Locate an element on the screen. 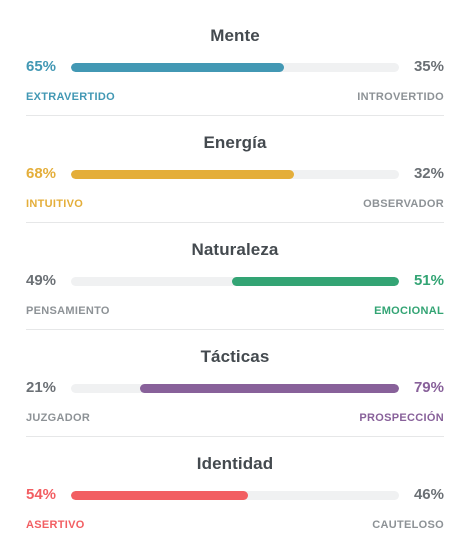  trait-left-percent: 21% is located at coordinates (41, 387).